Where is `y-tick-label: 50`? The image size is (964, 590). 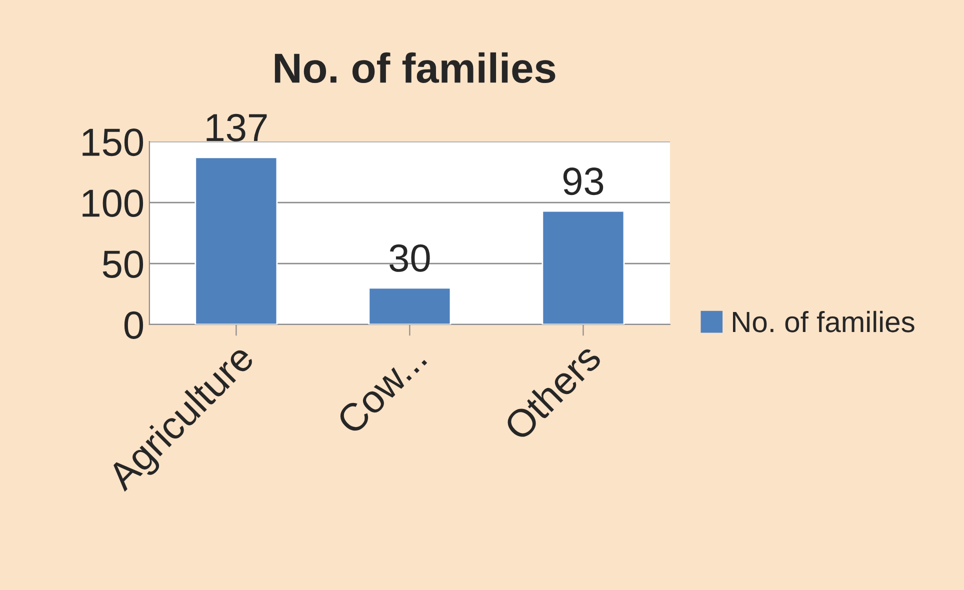 y-tick-label: 50 is located at coordinates (123, 264).